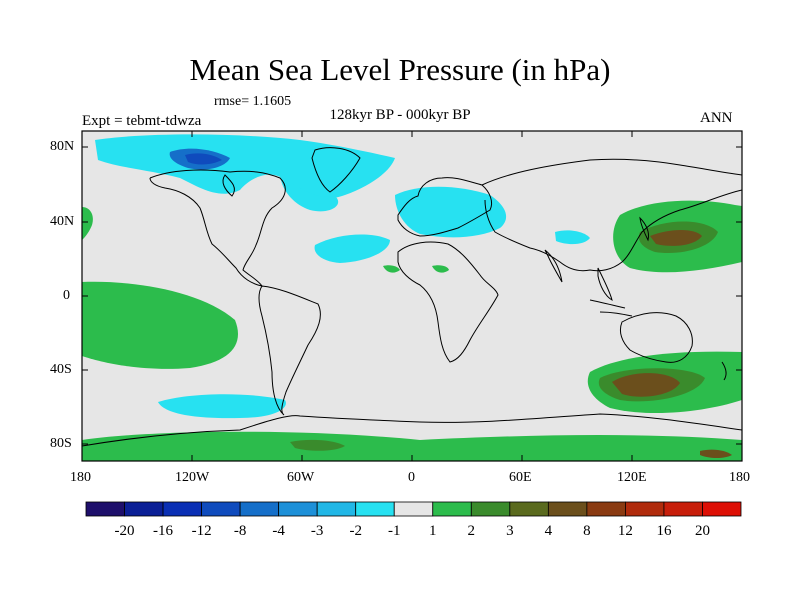  Describe the element at coordinates (228, 185) in the screenshot. I see `hudson-bay-coast` at that location.